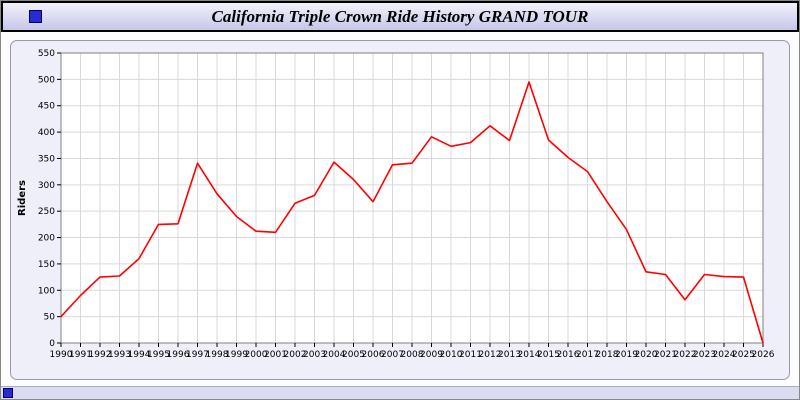 The height and width of the screenshot is (400, 800). Describe the element at coordinates (763, 355) in the screenshot. I see `x-tick-label: 2026` at that location.